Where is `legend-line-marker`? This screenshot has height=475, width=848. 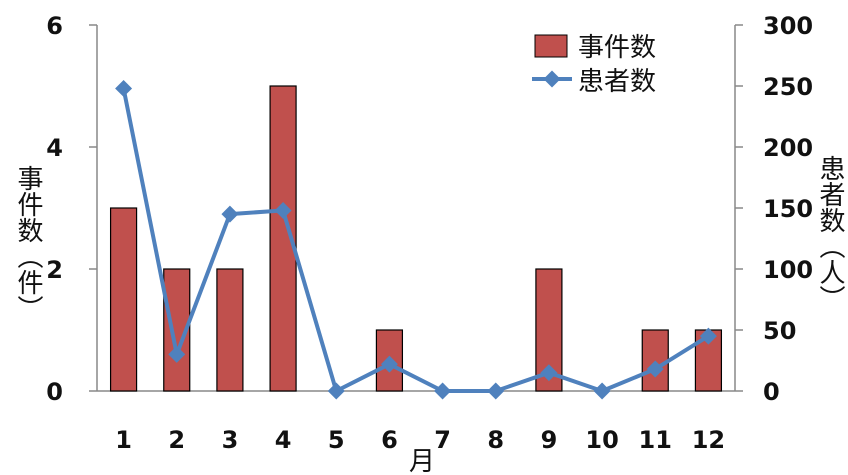 legend-line-marker is located at coordinates (552, 79).